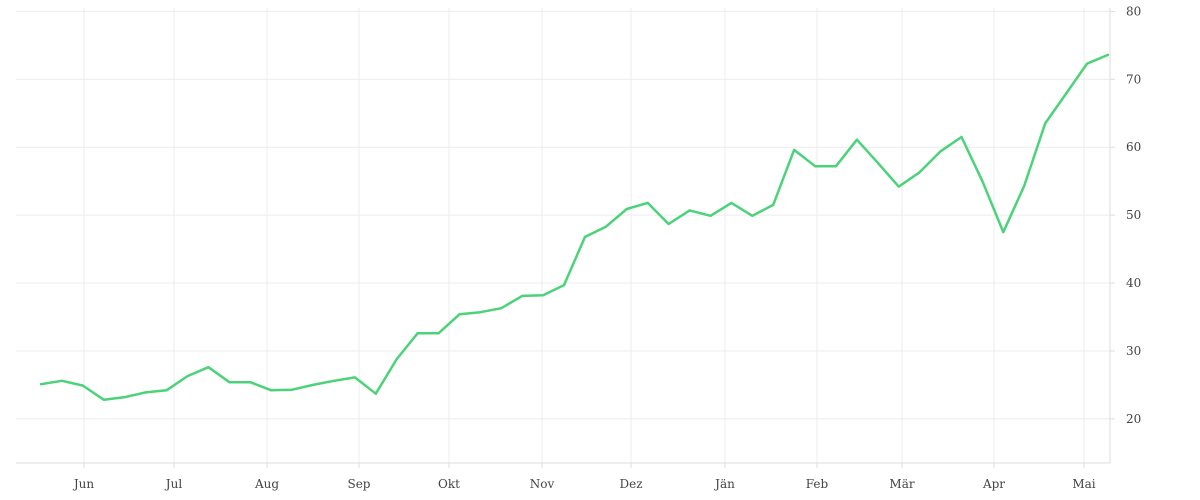 Image resolution: width=1200 pixels, height=500 pixels. What do you see at coordinates (173, 484) in the screenshot?
I see `x-tick-label: Jul` at bounding box center [173, 484].